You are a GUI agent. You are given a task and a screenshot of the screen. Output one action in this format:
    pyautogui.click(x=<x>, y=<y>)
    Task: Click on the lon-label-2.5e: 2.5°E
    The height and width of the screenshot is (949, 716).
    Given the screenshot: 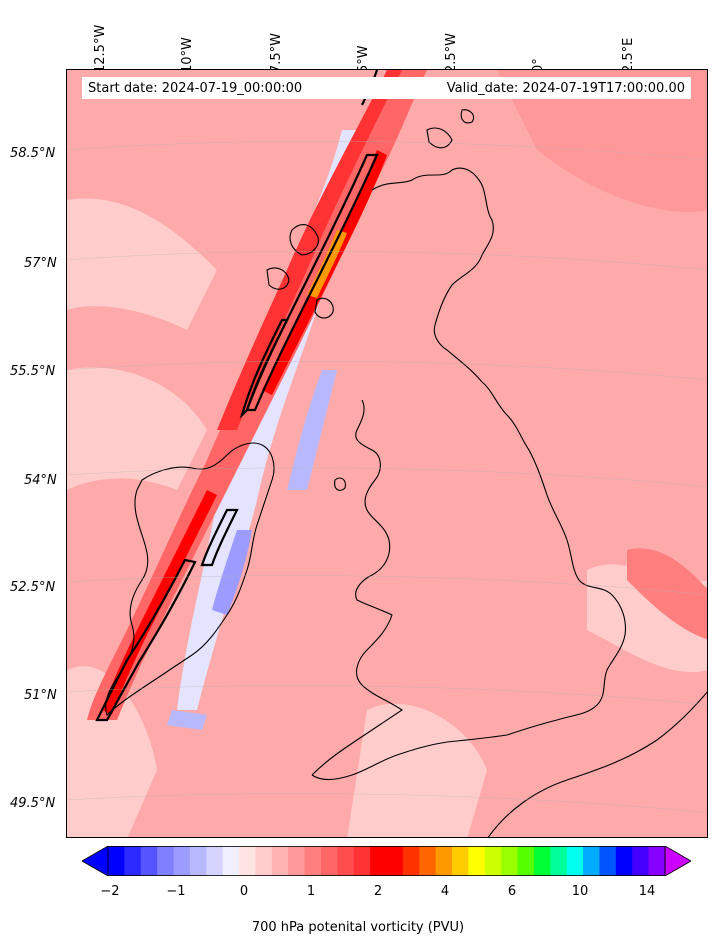 What is the action you would take?
    pyautogui.click(x=628, y=55)
    